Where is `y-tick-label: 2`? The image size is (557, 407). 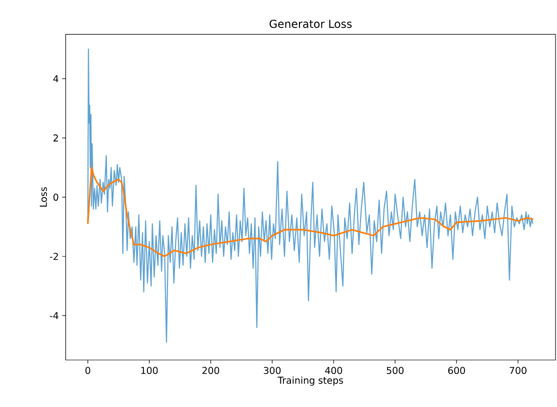
y-tick-label: 2 is located at coordinates (56, 138).